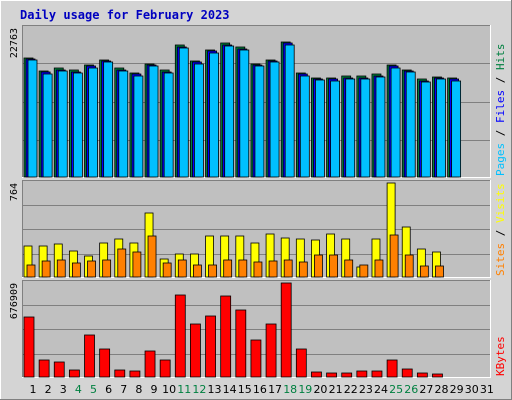 Image resolution: width=512 pixels, height=400 pixels. What do you see at coordinates (123, 389) in the screenshot?
I see `day-label-7: 7` at bounding box center [123, 389].